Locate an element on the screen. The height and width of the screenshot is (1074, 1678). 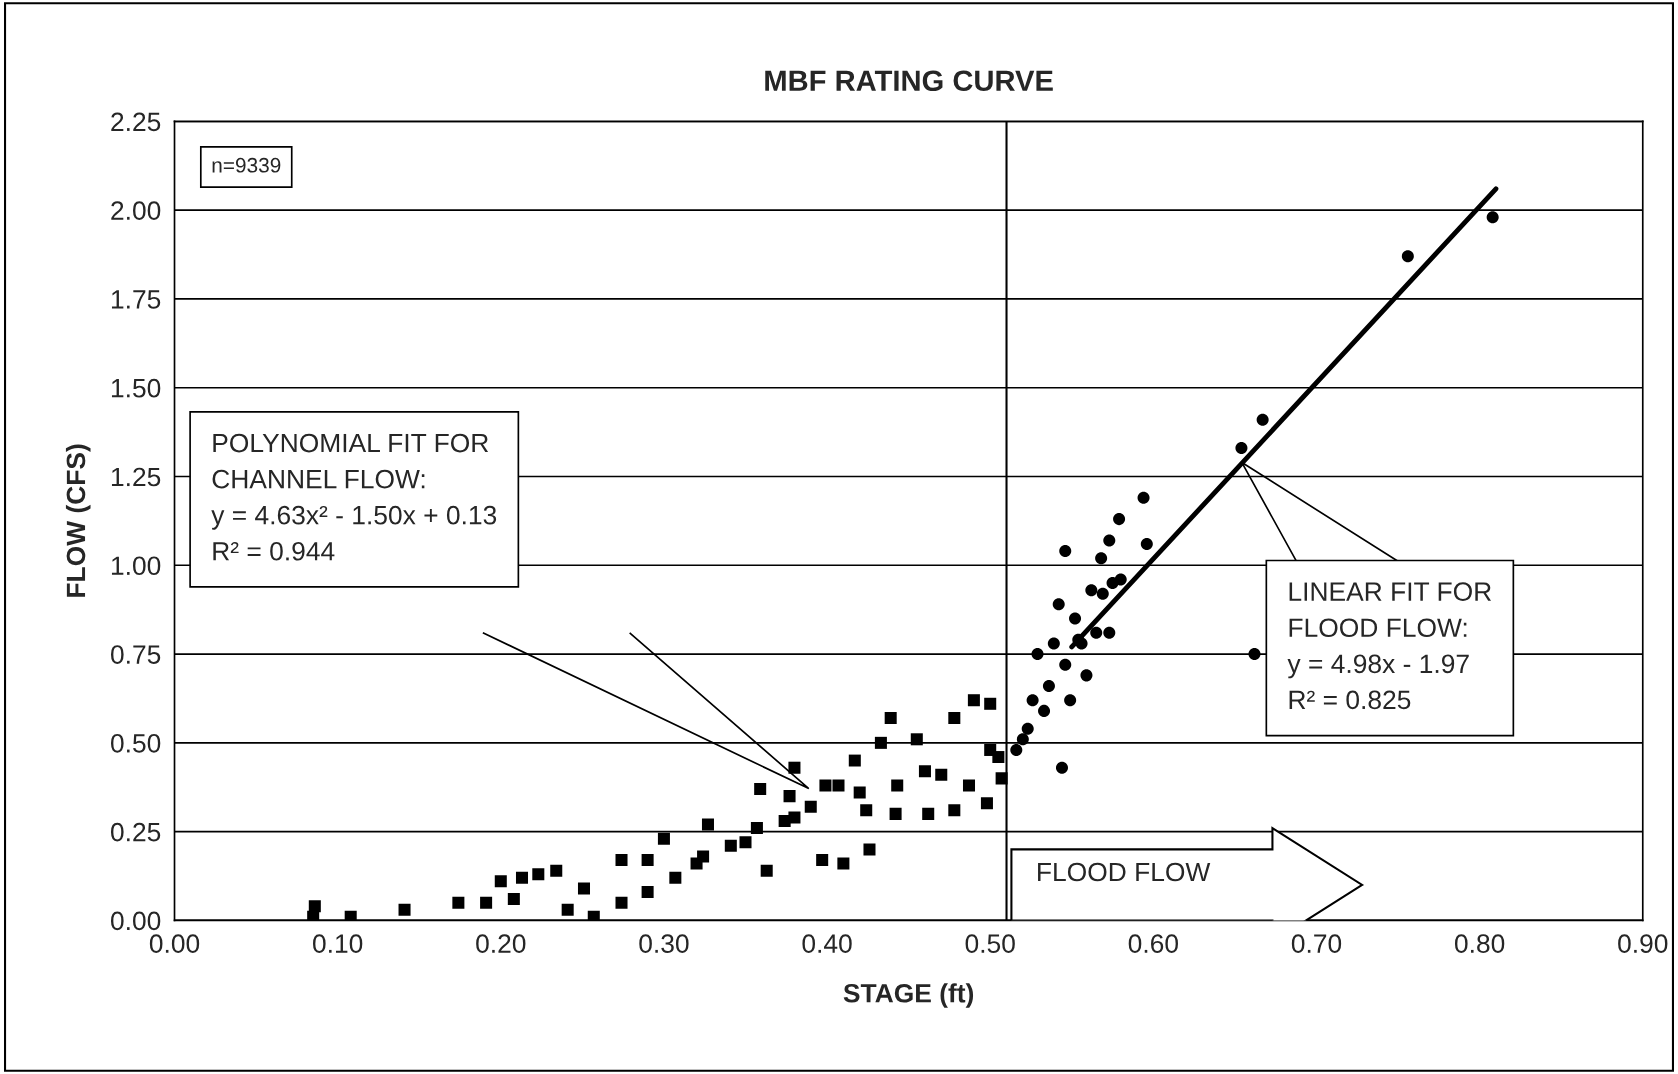
y-tick-label: 0.25 is located at coordinates (135, 832).